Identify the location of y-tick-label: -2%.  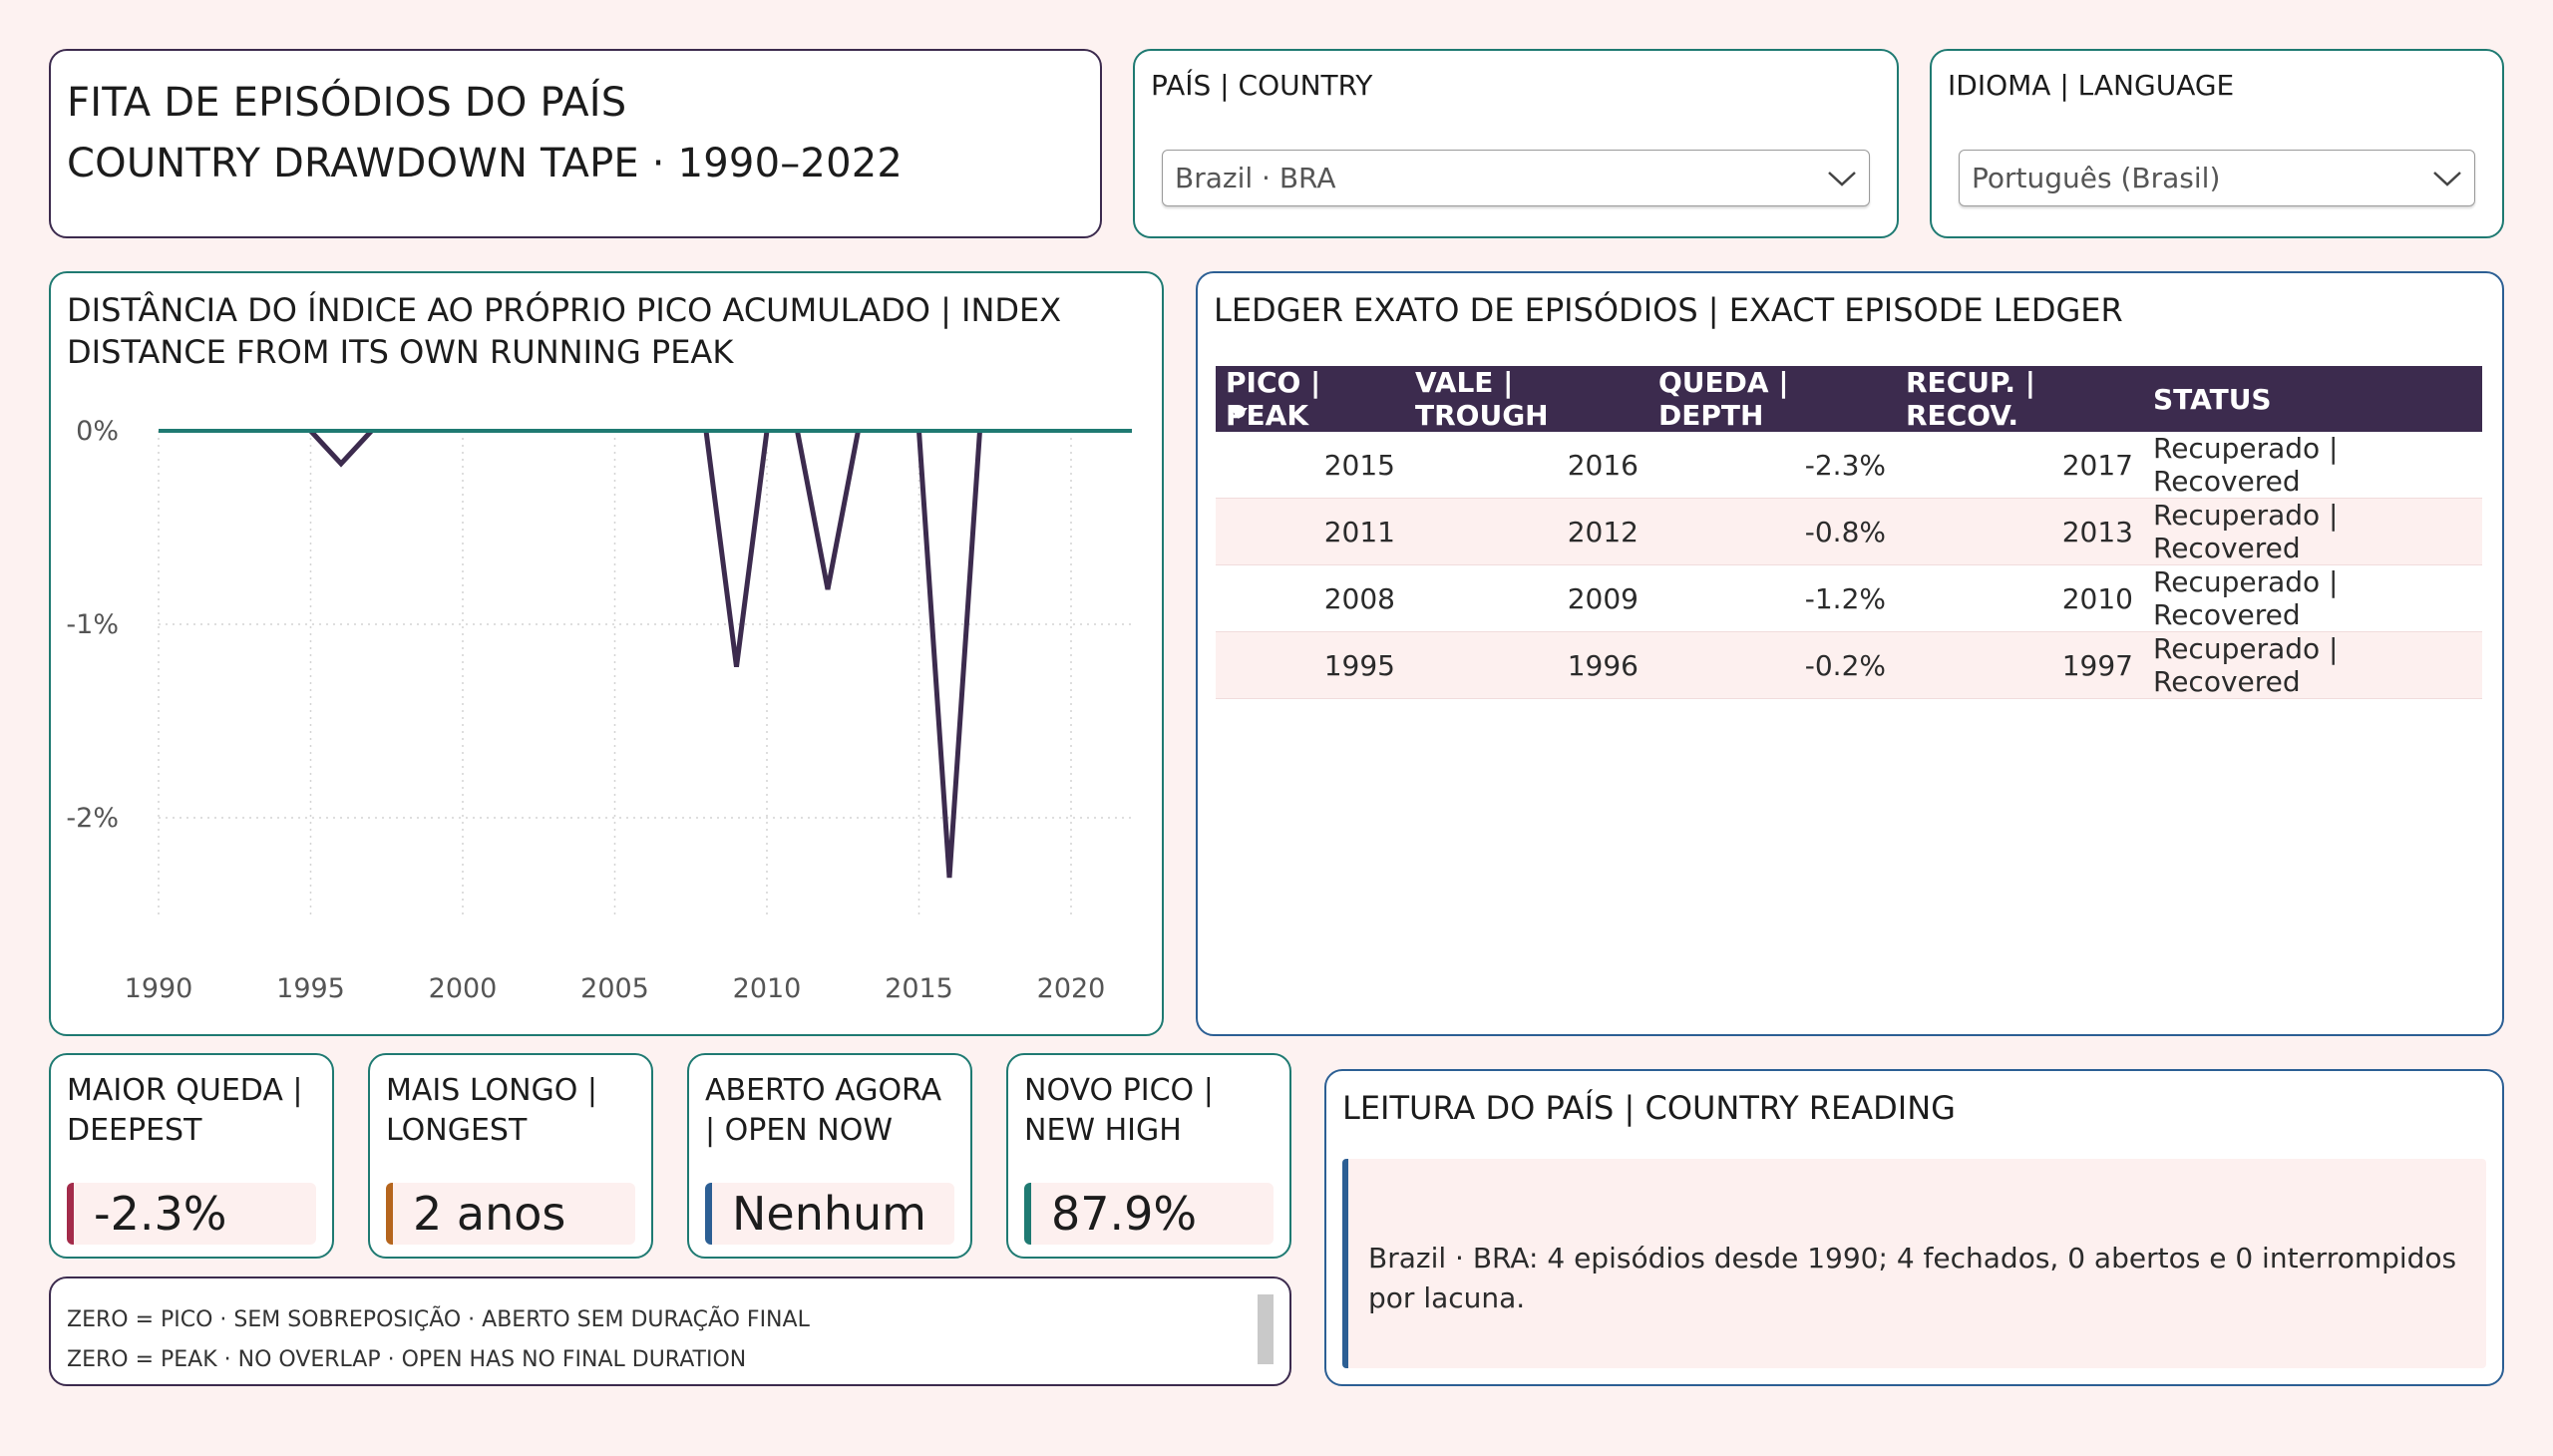
(93, 818).